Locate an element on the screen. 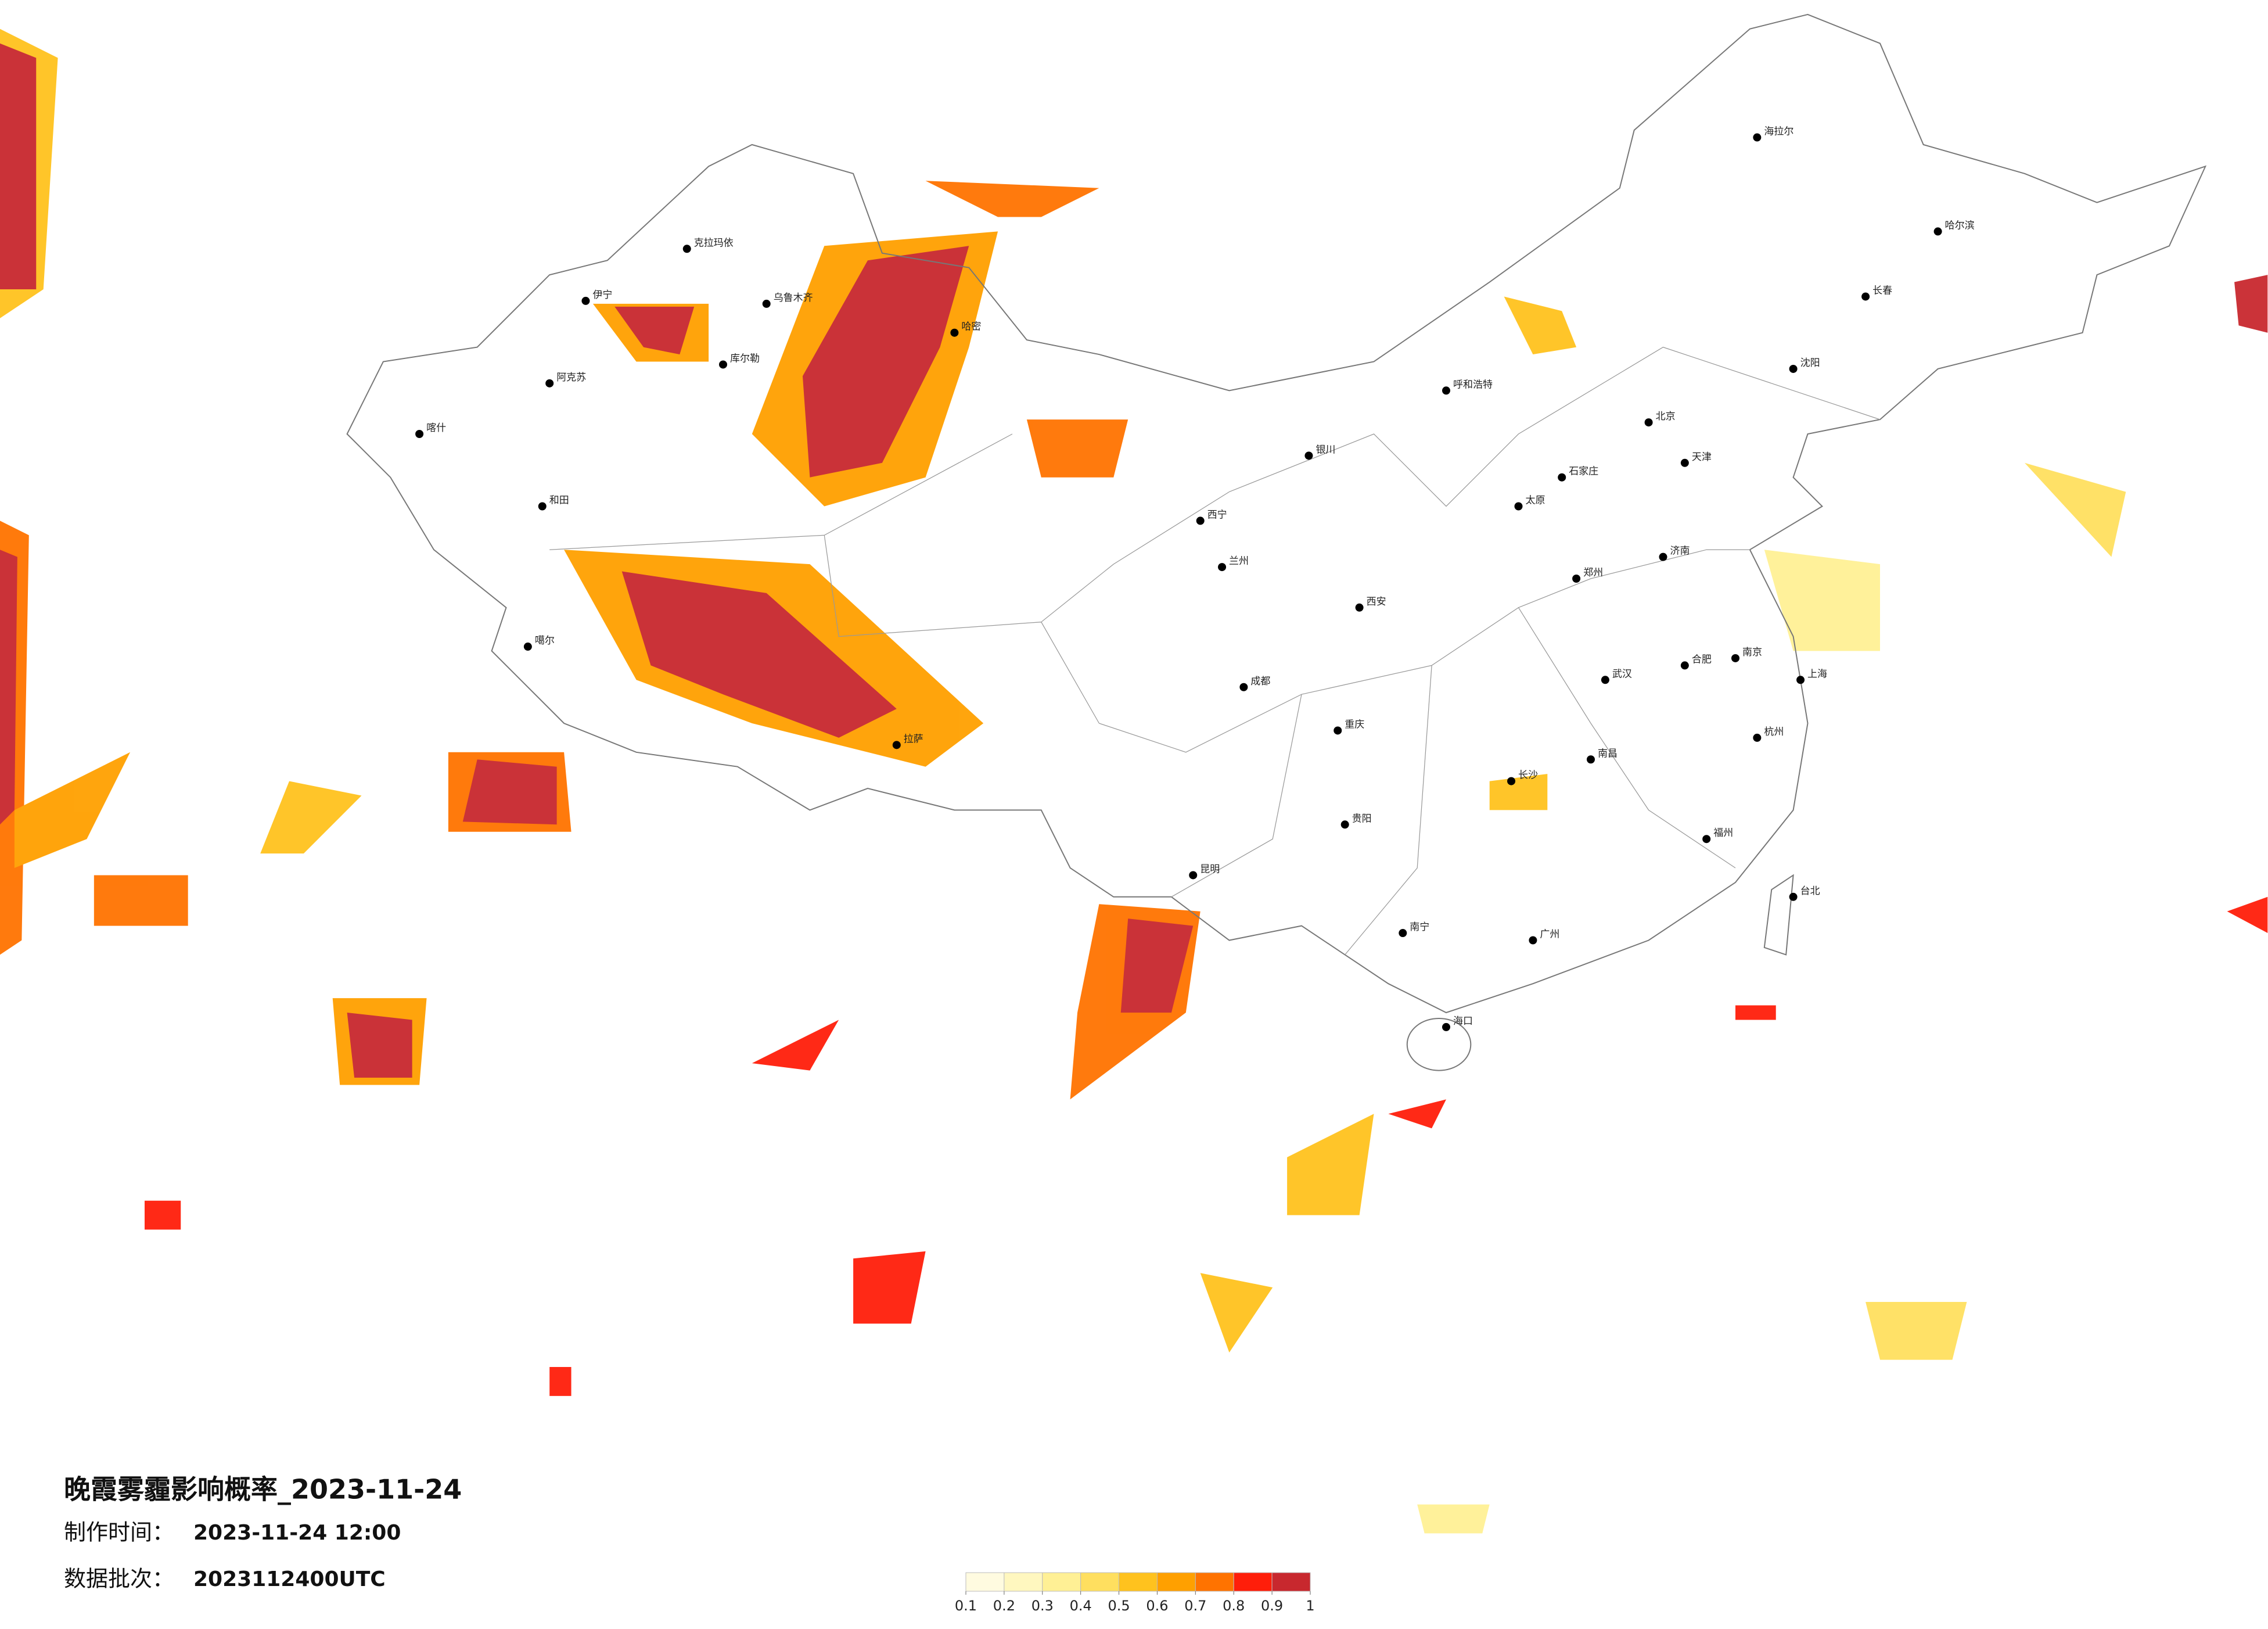 Image resolution: width=2268 pixels, height=1629 pixels. city-name: 西宁 is located at coordinates (1217, 515).